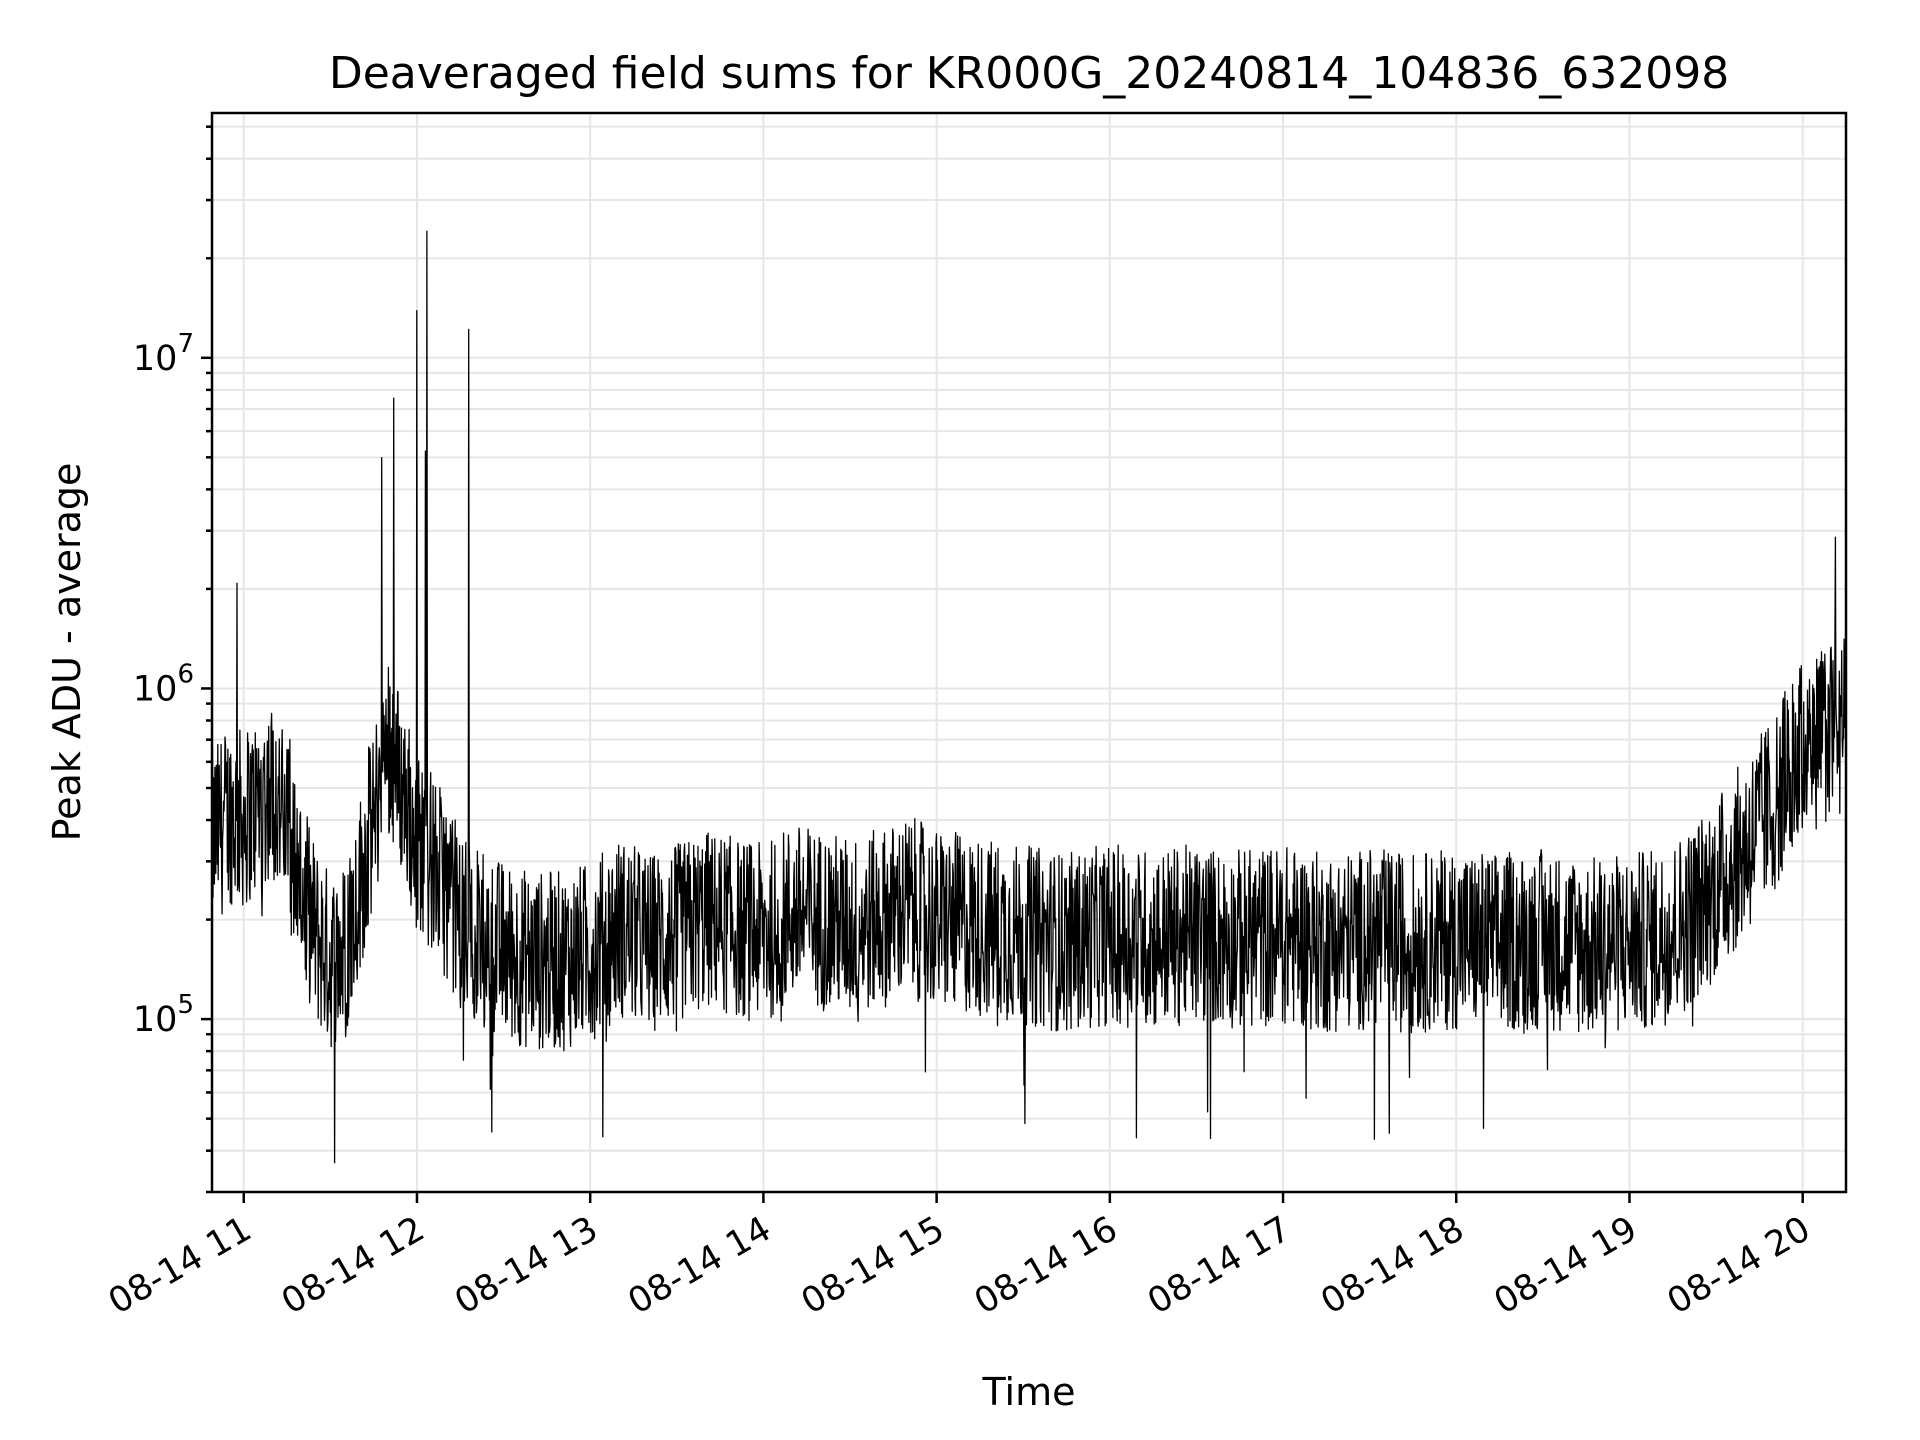 The image size is (1920, 1440). I want to click on y-tick-exponent: 7, so click(185, 344).